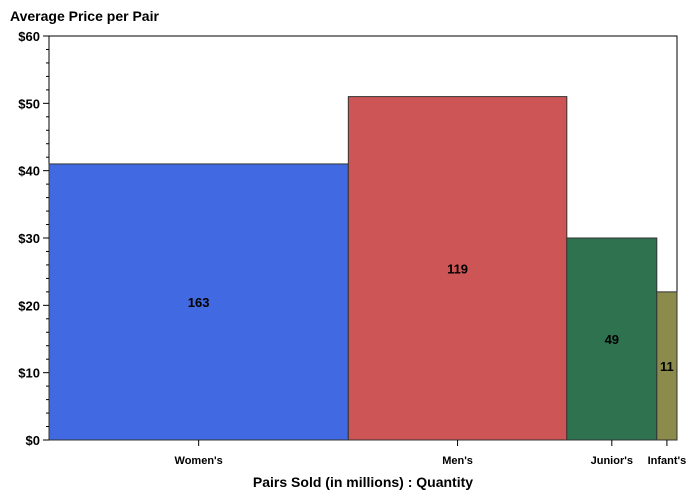  Describe the element at coordinates (667, 461) in the screenshot. I see `x-tick-label: Infant's` at that location.